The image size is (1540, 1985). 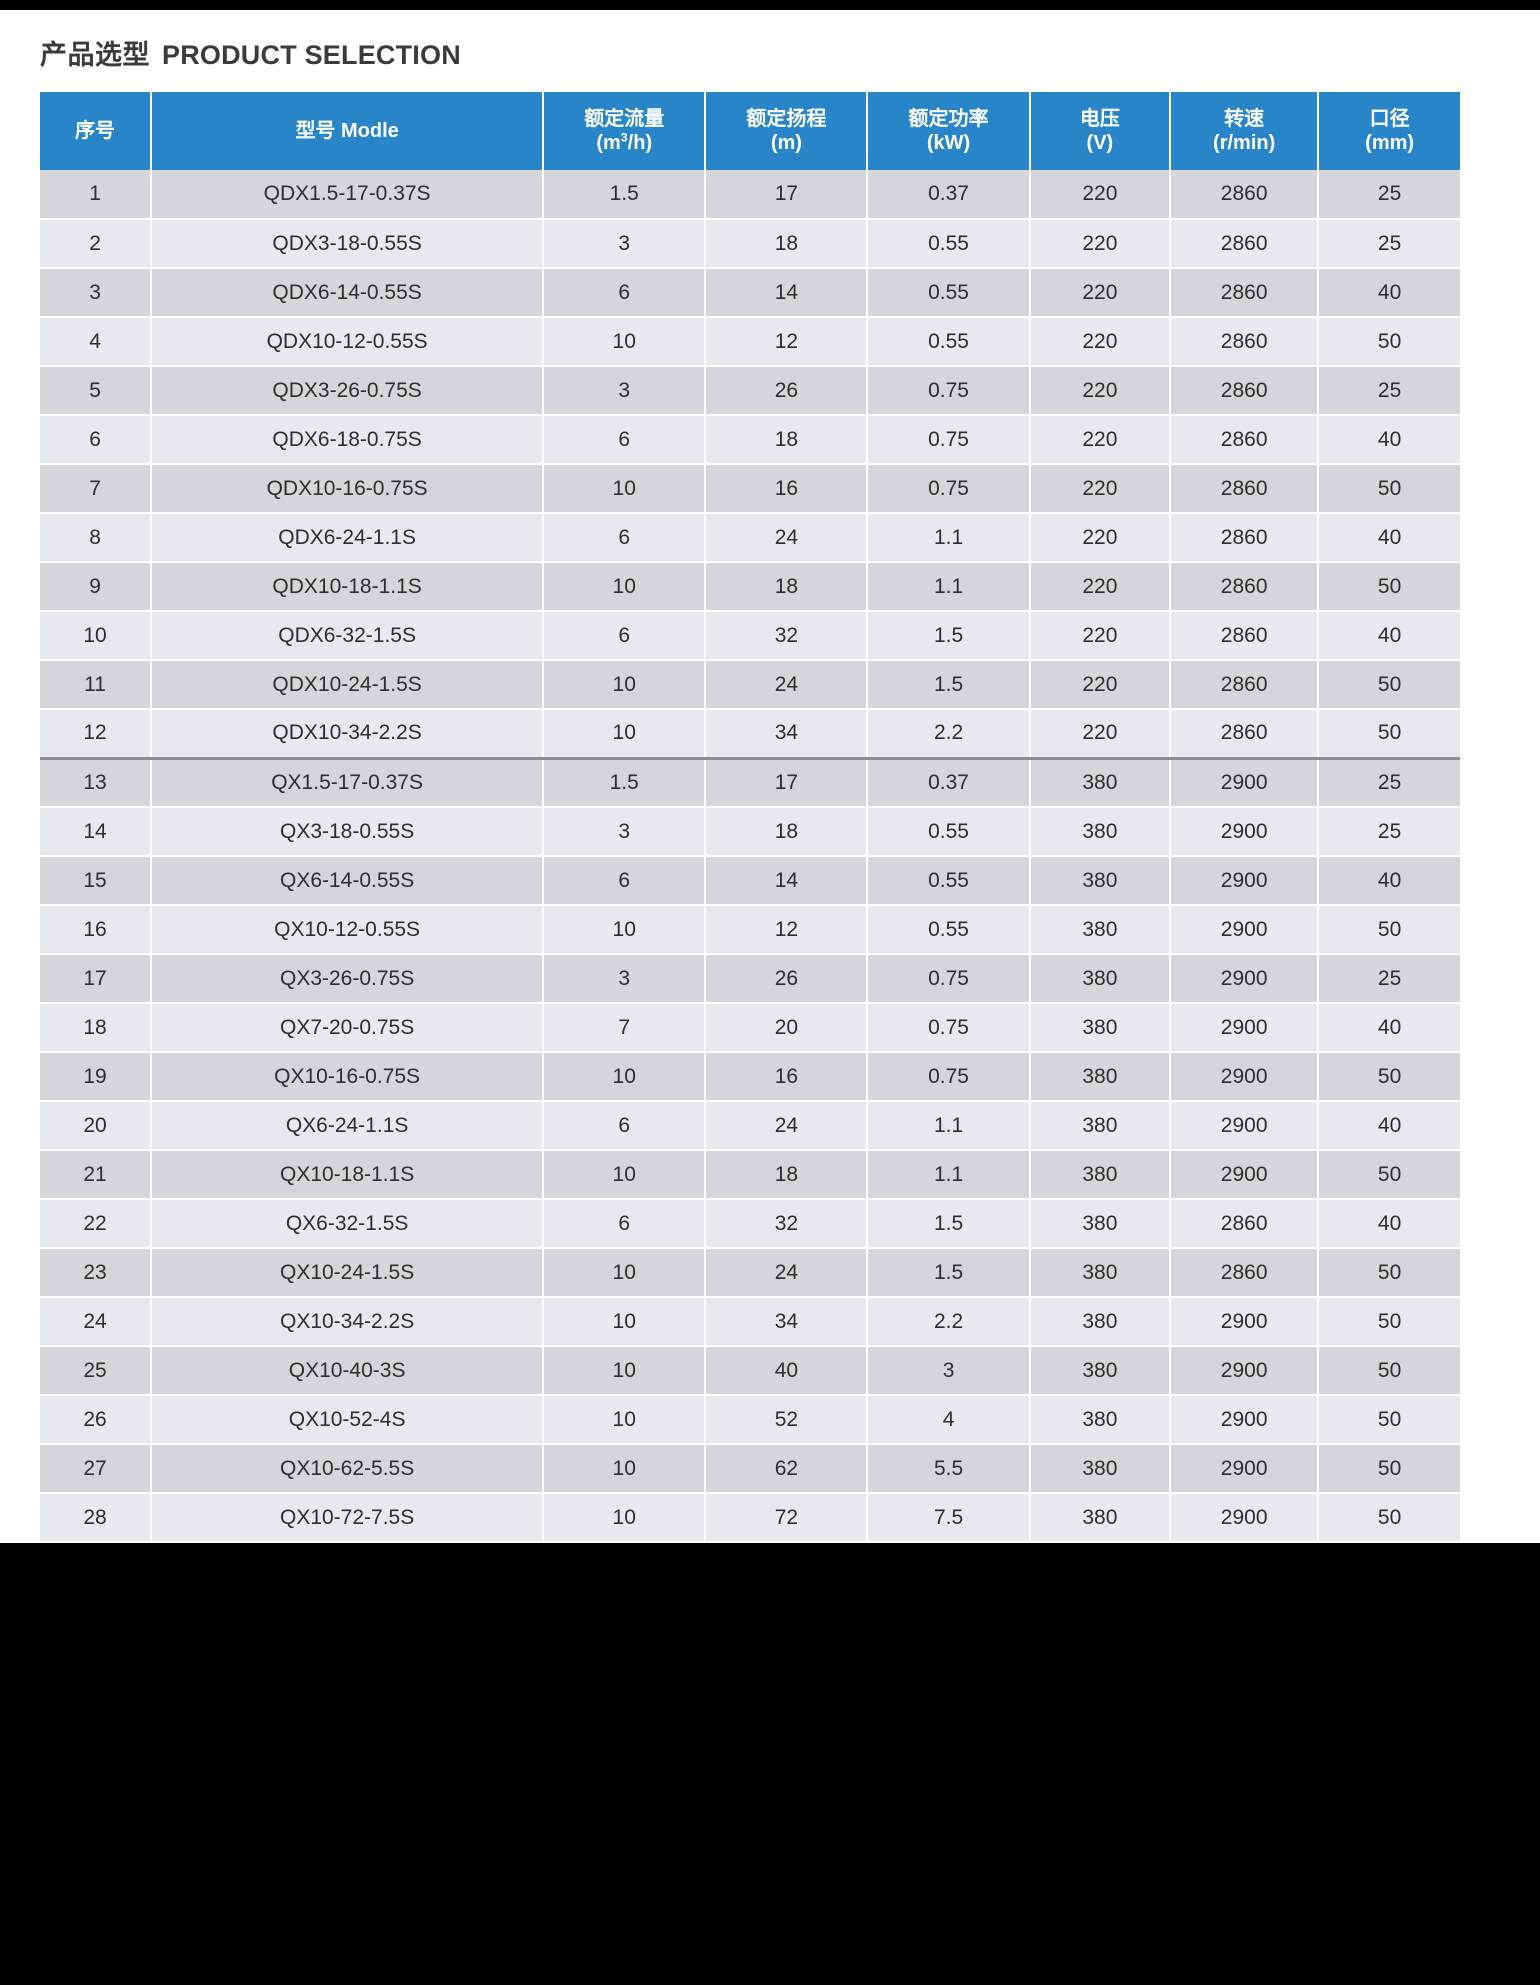 I want to click on table-row: 14 QX3-18-0.55S 3 18 0.55 380 2900 25, so click(x=750, y=832).